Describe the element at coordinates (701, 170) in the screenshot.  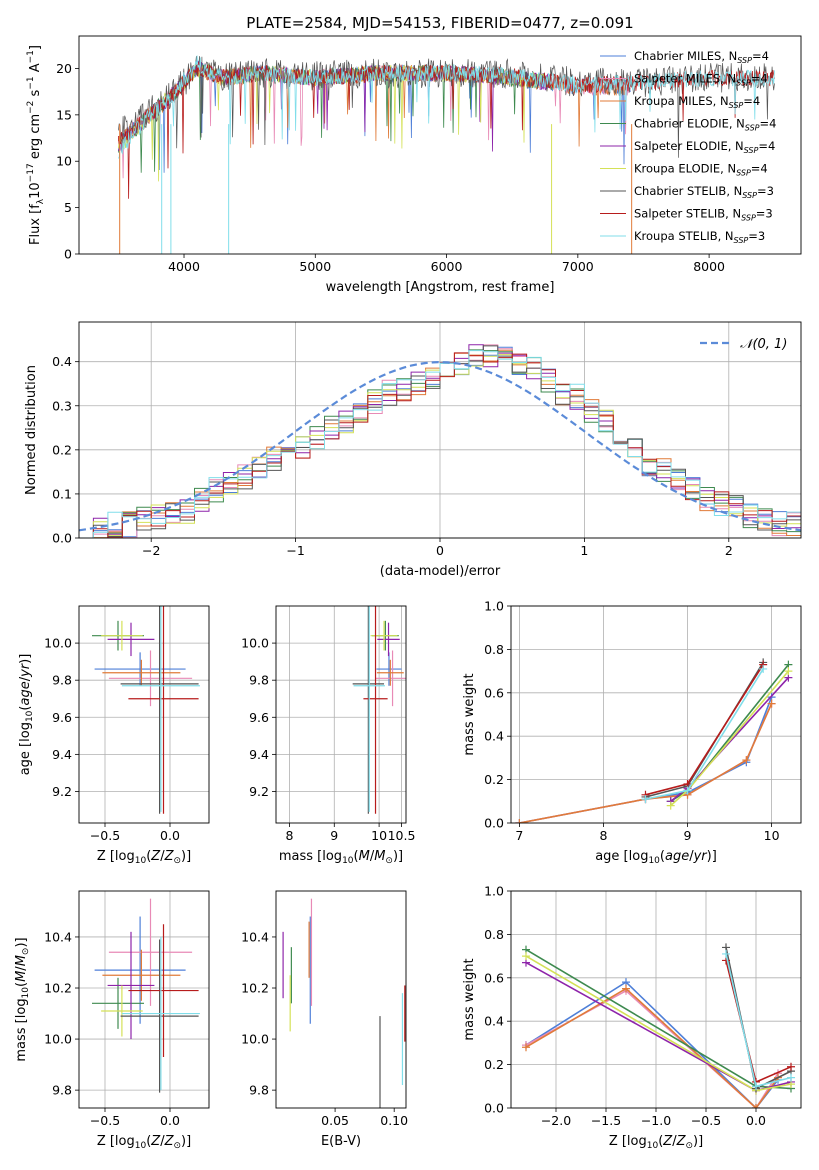
I see `legend-label: Kroupa ELODIE, NSSP=4` at that location.